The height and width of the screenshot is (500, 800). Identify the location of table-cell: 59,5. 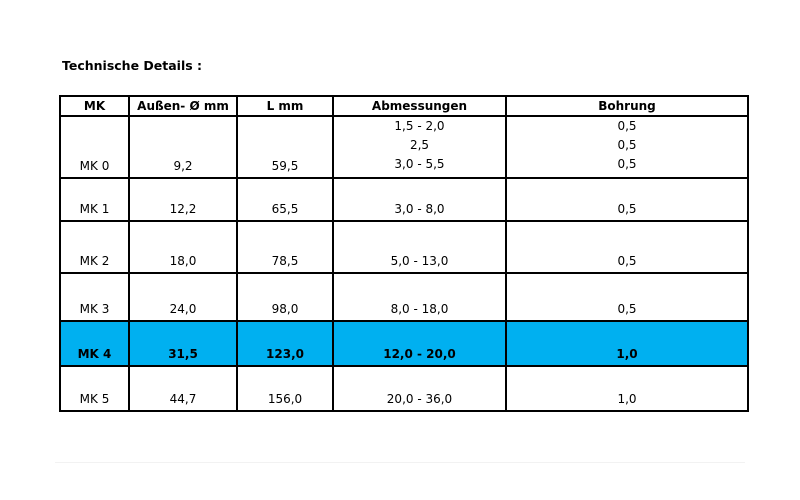
(285, 147).